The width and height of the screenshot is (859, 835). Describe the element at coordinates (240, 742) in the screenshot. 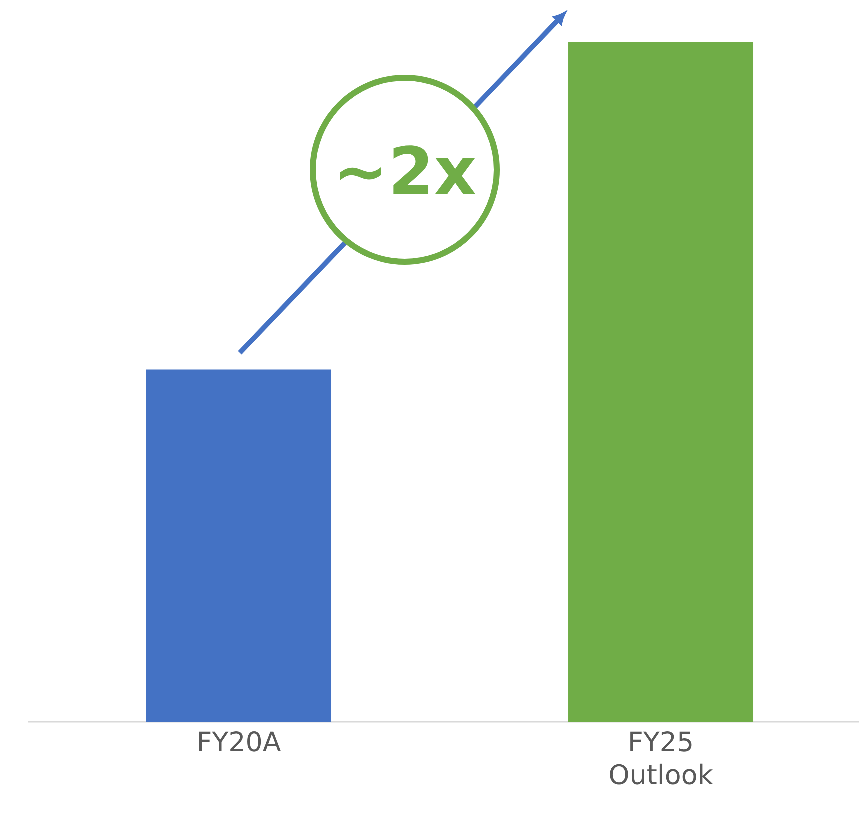

I see `x-tick-label: FY20A` at that location.